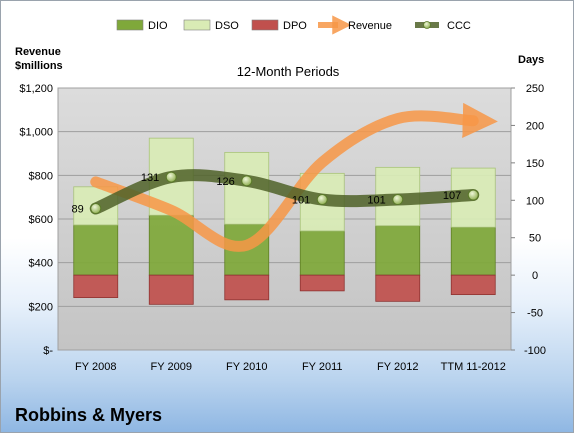  I want to click on right-tick-label: 150, so click(535, 164).